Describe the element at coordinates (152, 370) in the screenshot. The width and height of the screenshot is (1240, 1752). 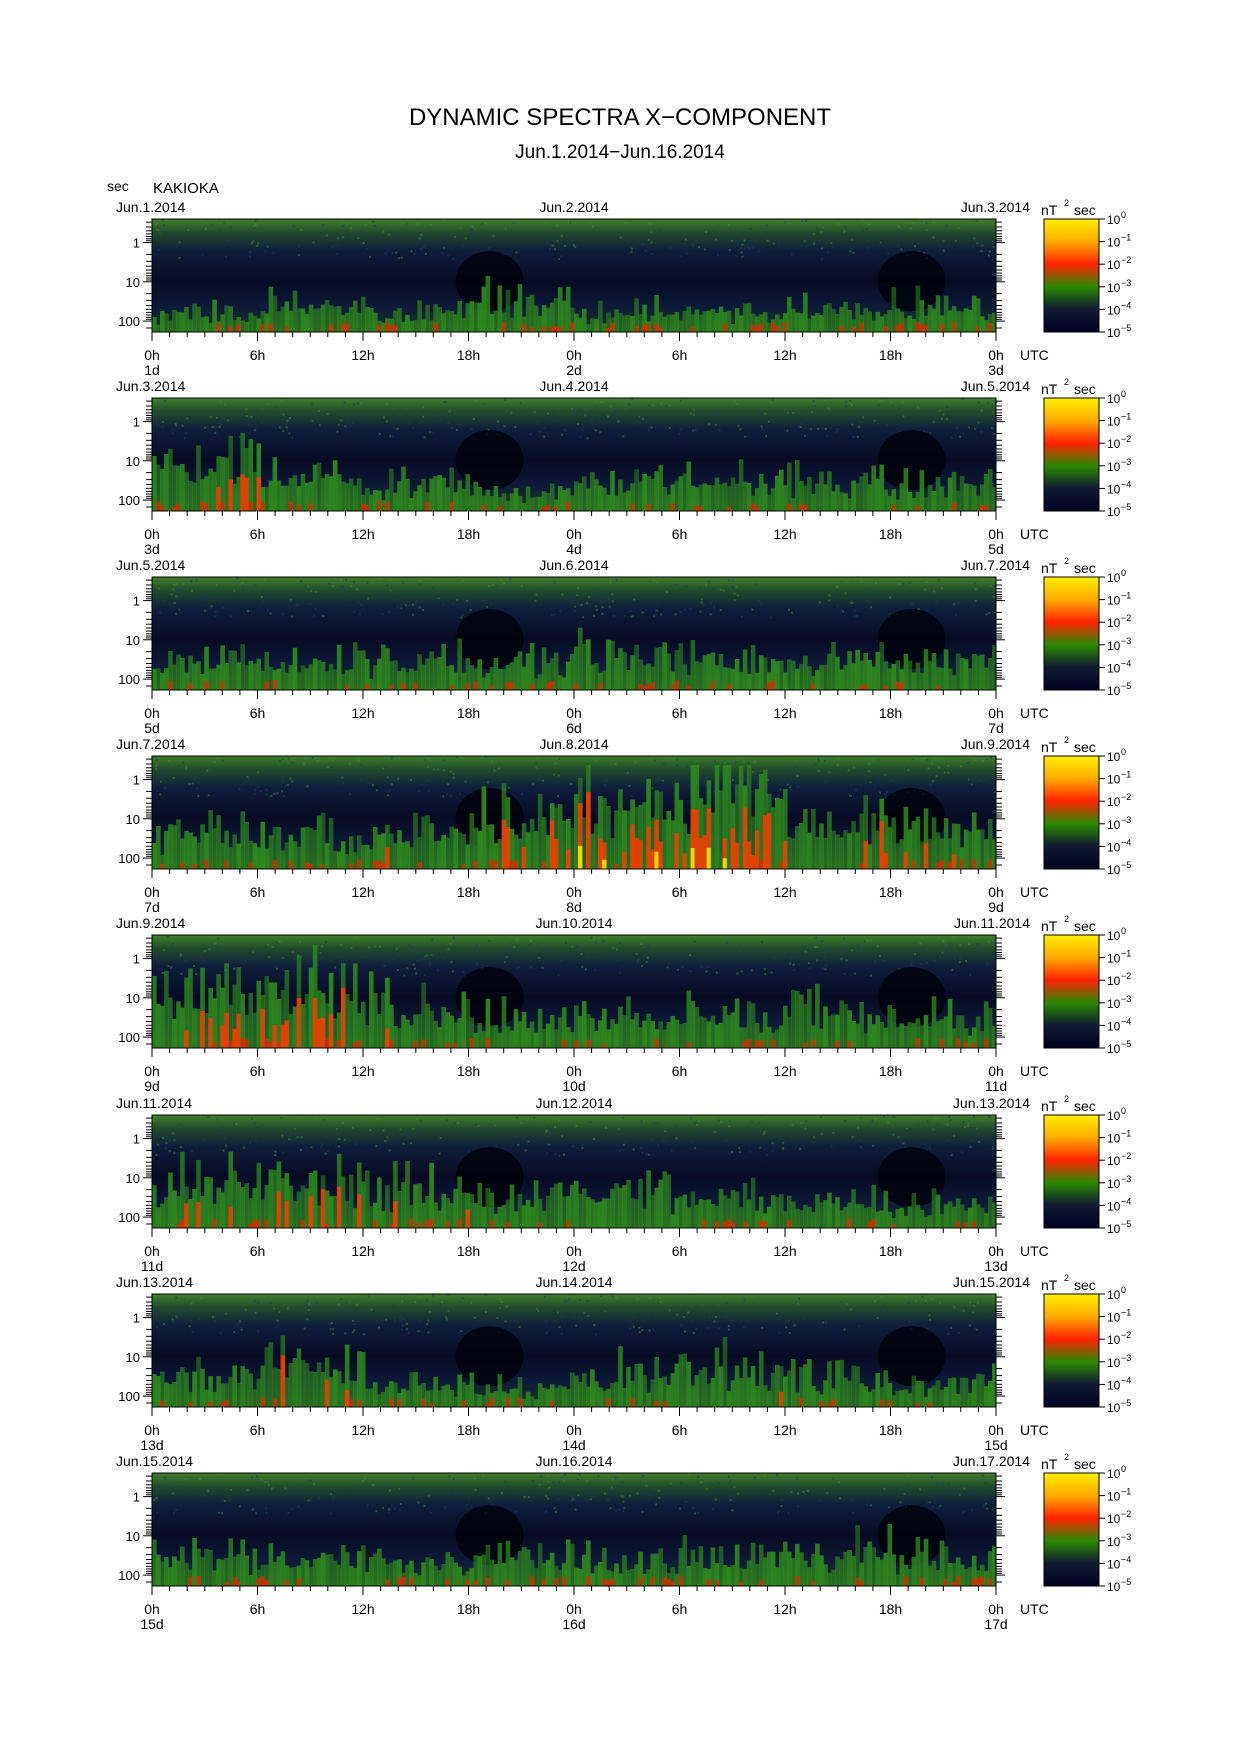
I see `day-label: 1d` at that location.